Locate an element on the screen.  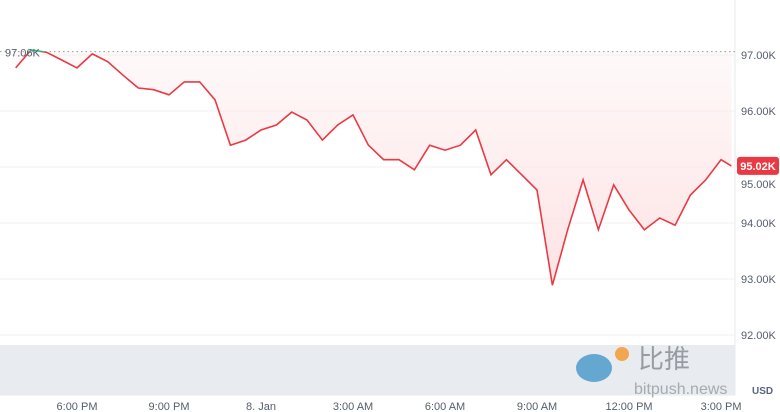
x-tick-label: 6:00 AM is located at coordinates (445, 406).